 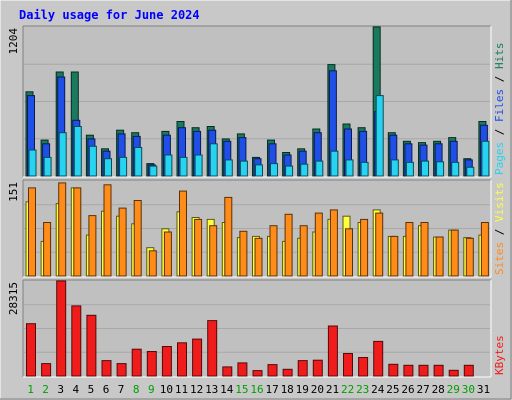 What do you see at coordinates (106, 389) in the screenshot?
I see `day-label-6: 6` at bounding box center [106, 389].